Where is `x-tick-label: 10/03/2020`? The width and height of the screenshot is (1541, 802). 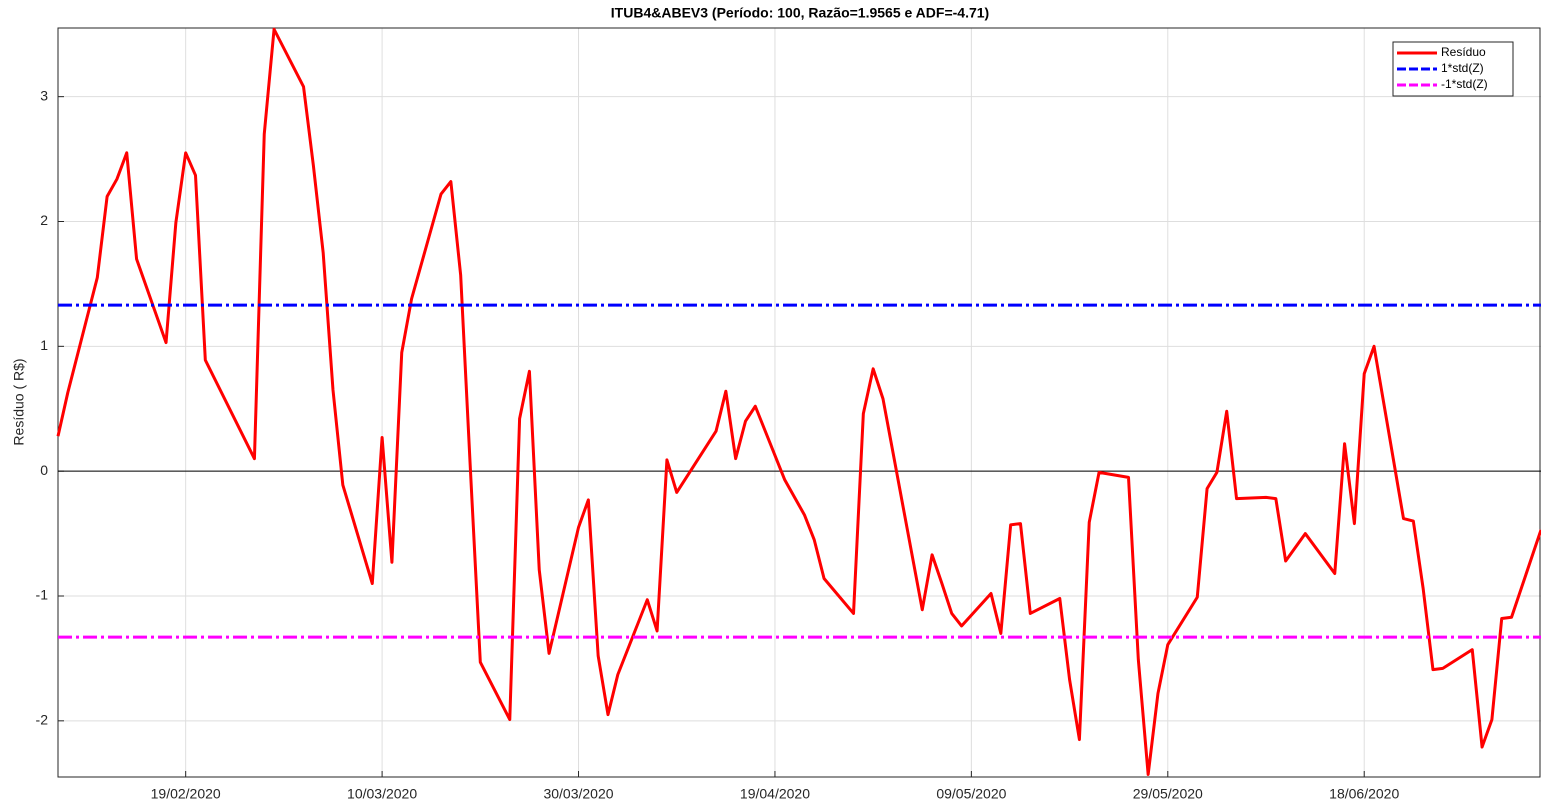
x-tick-label: 10/03/2020 is located at coordinates (382, 794).